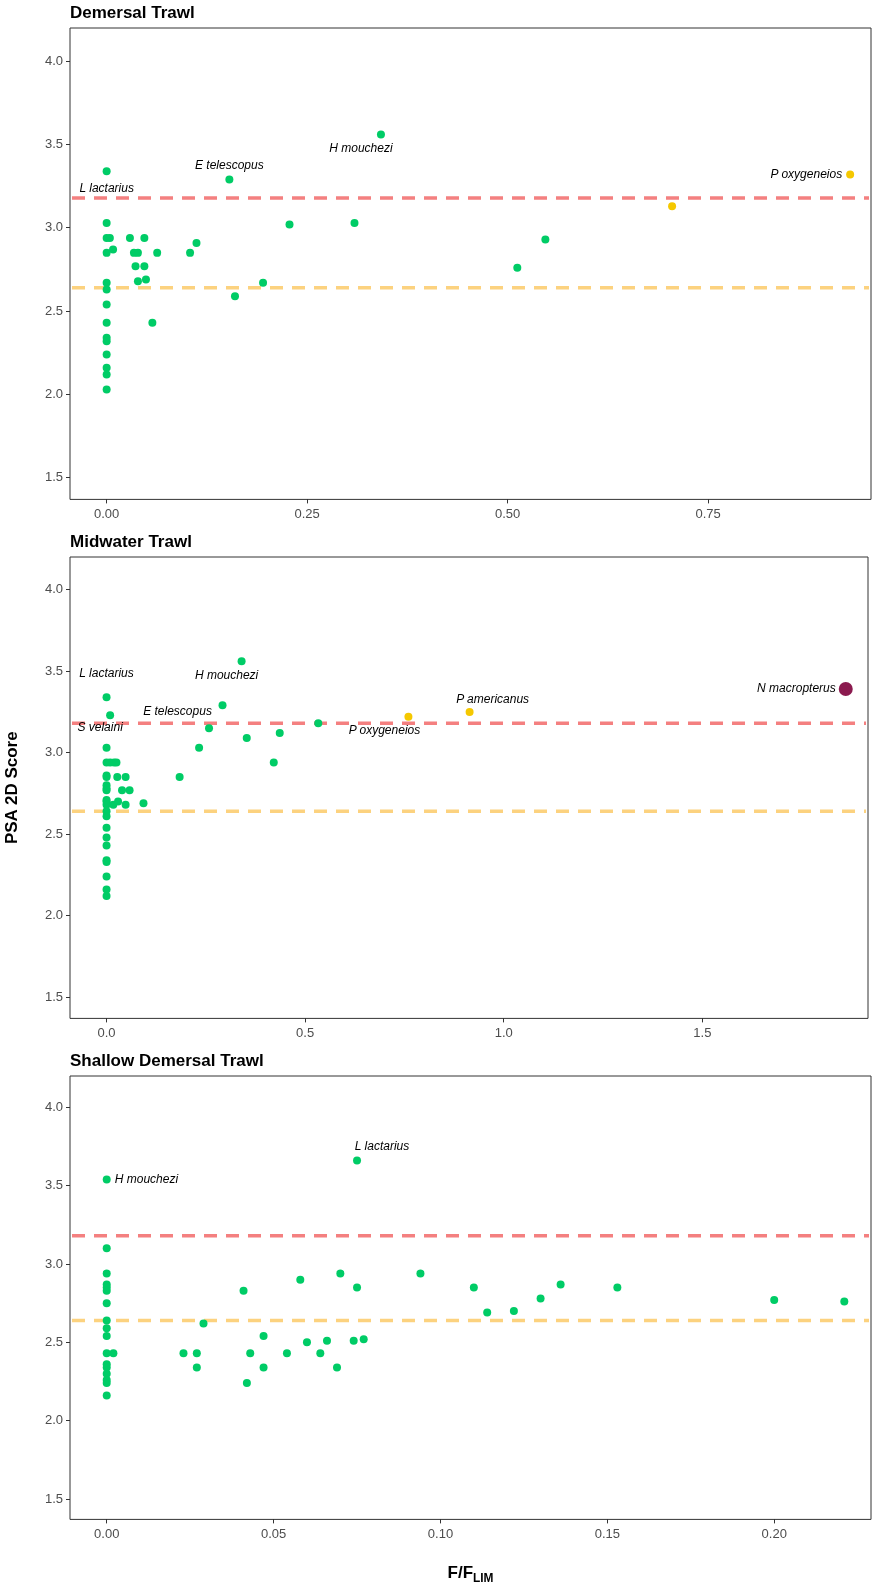  Describe the element at coordinates (493, 699) in the screenshot. I see `annotation: P americanus` at that location.